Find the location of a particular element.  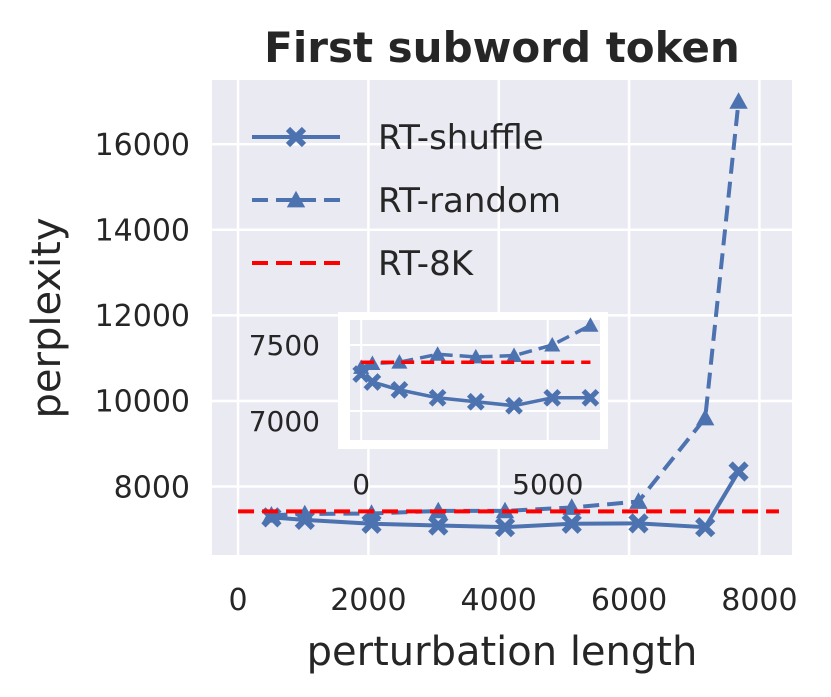

main-y-tick-label: 8000 is located at coordinates (152, 487).